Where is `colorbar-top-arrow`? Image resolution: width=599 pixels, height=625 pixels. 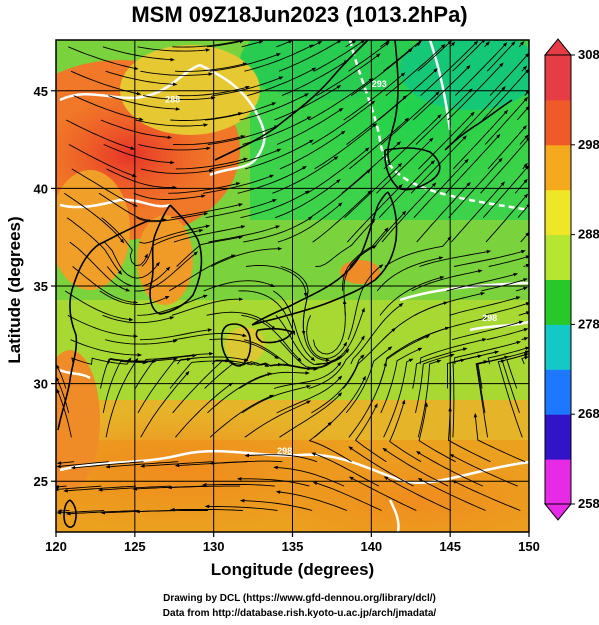
colorbar-top-arrow is located at coordinates (558, 47).